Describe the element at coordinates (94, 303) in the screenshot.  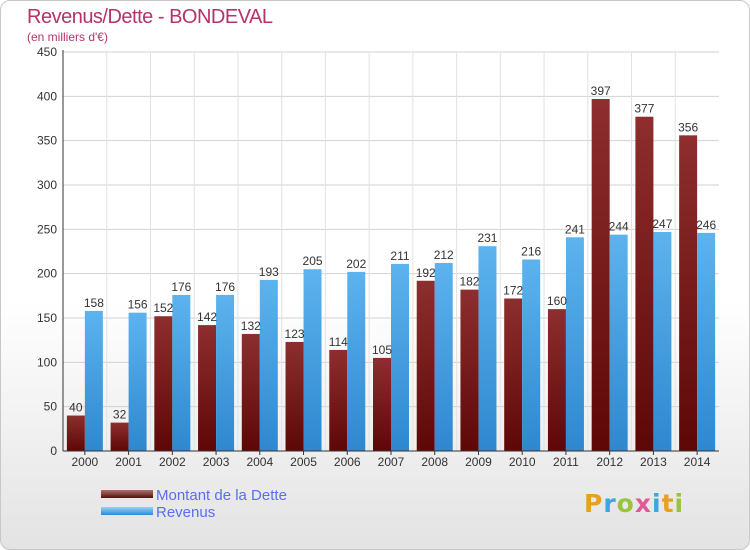
I see `data-label-revenus: 158` at that location.